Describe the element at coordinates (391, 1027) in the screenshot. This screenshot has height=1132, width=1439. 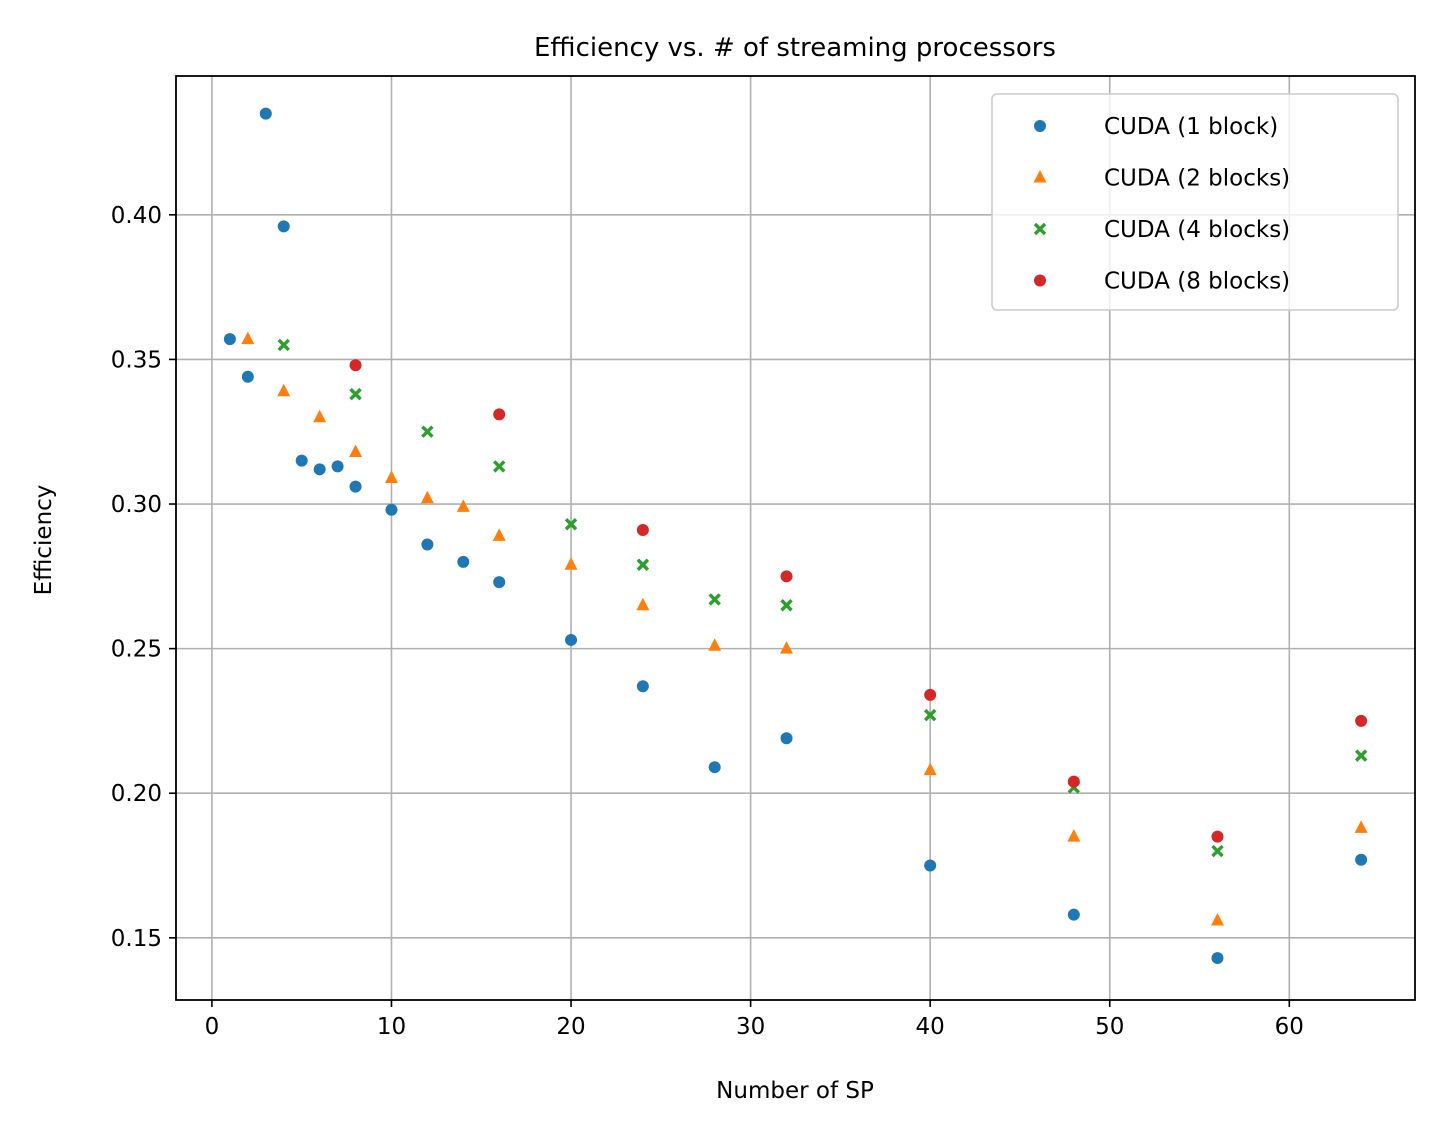
I see `x-tick-label: 10` at that location.